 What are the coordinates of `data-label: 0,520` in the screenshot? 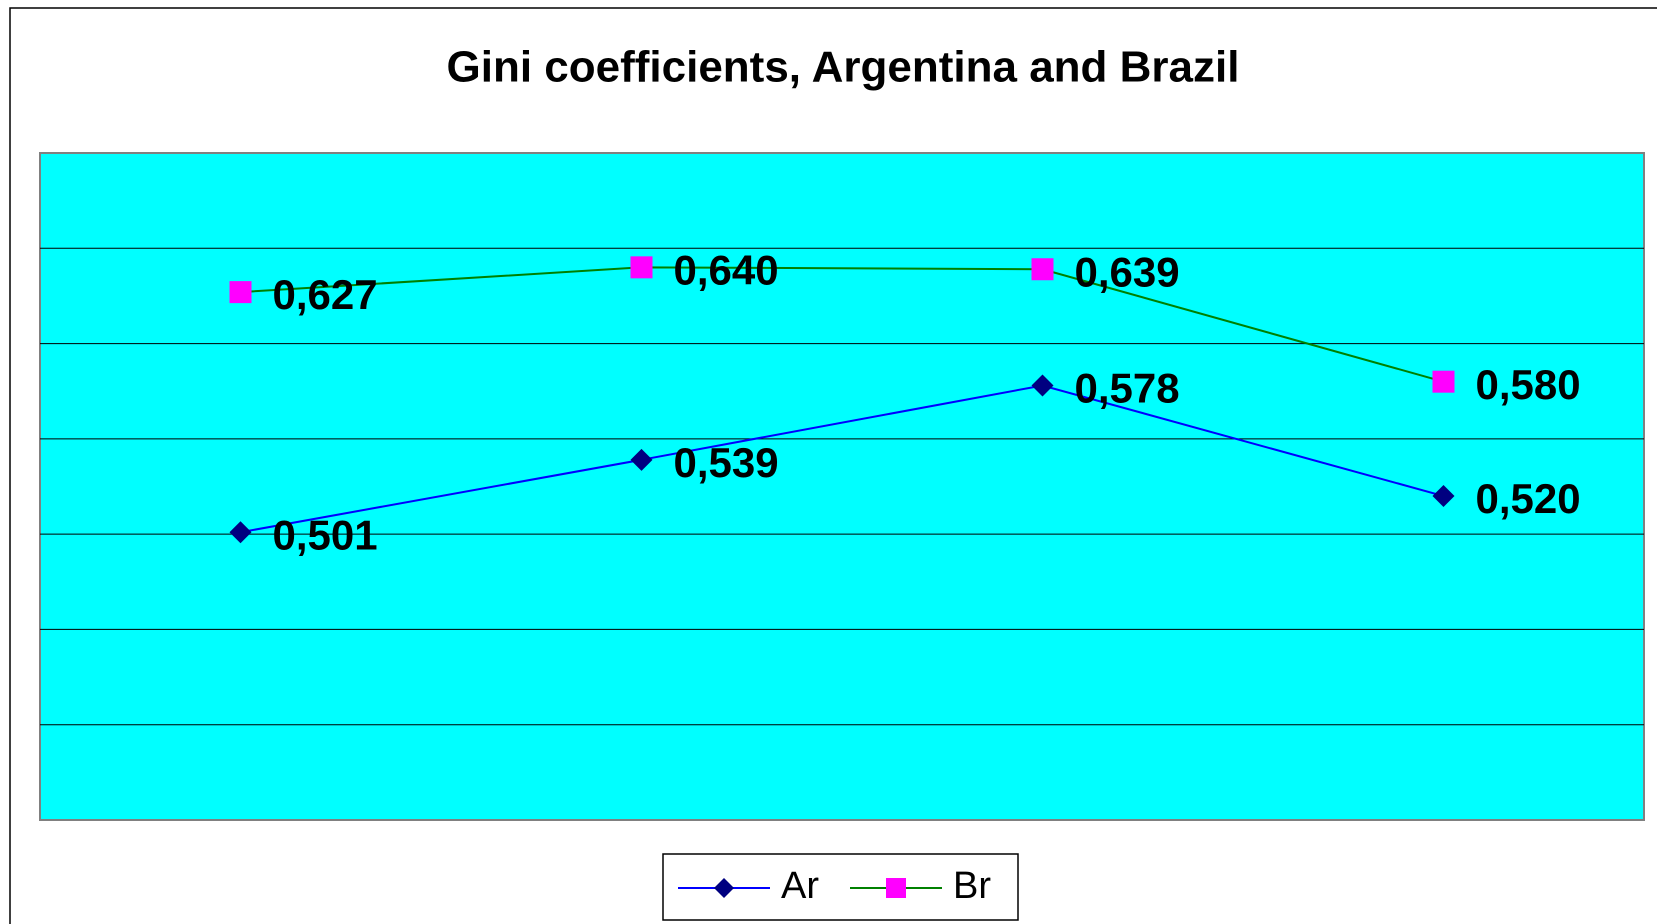 It's located at (1528, 498).